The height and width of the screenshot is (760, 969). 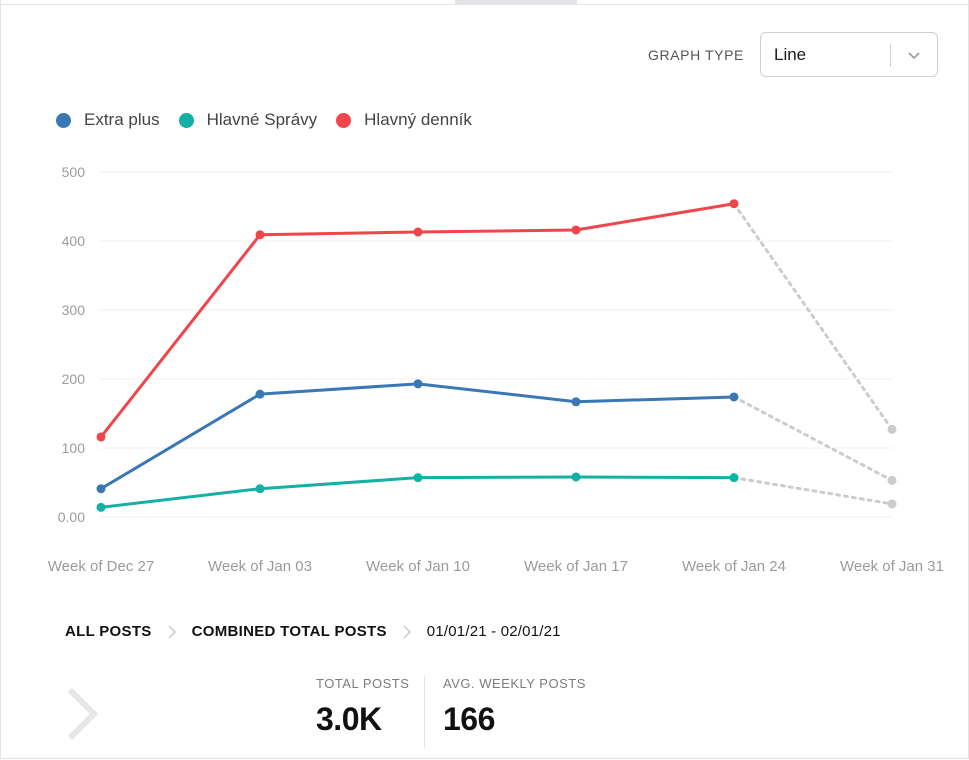 What do you see at coordinates (74, 241) in the screenshot?
I see `y-tick-label: 400` at bounding box center [74, 241].